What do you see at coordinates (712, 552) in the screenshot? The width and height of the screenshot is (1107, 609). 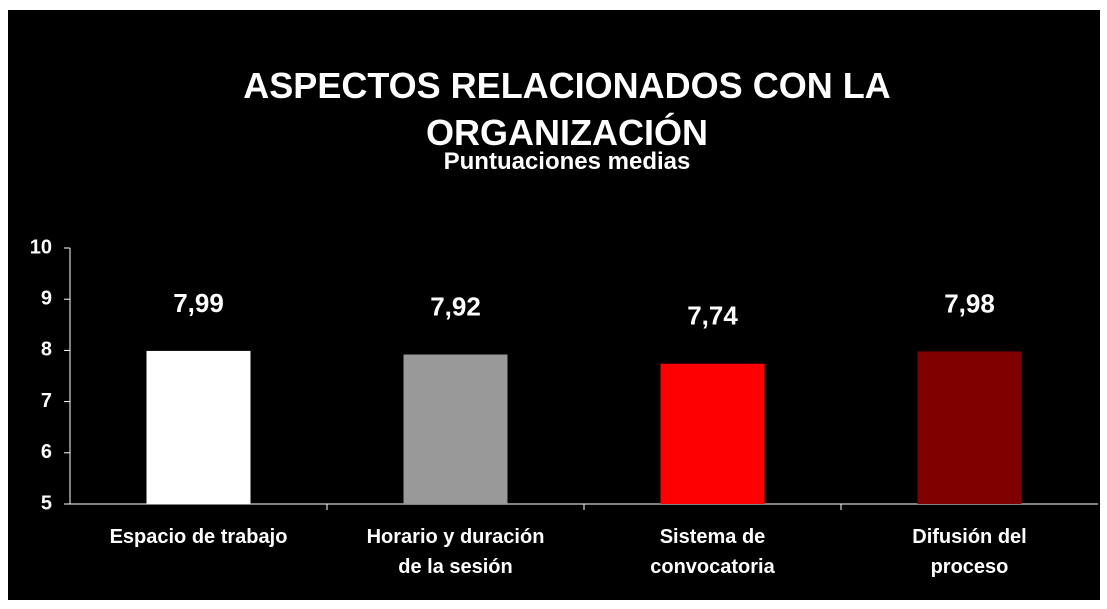 I see `x-tick-label: Sistema de convocatoria` at bounding box center [712, 552].